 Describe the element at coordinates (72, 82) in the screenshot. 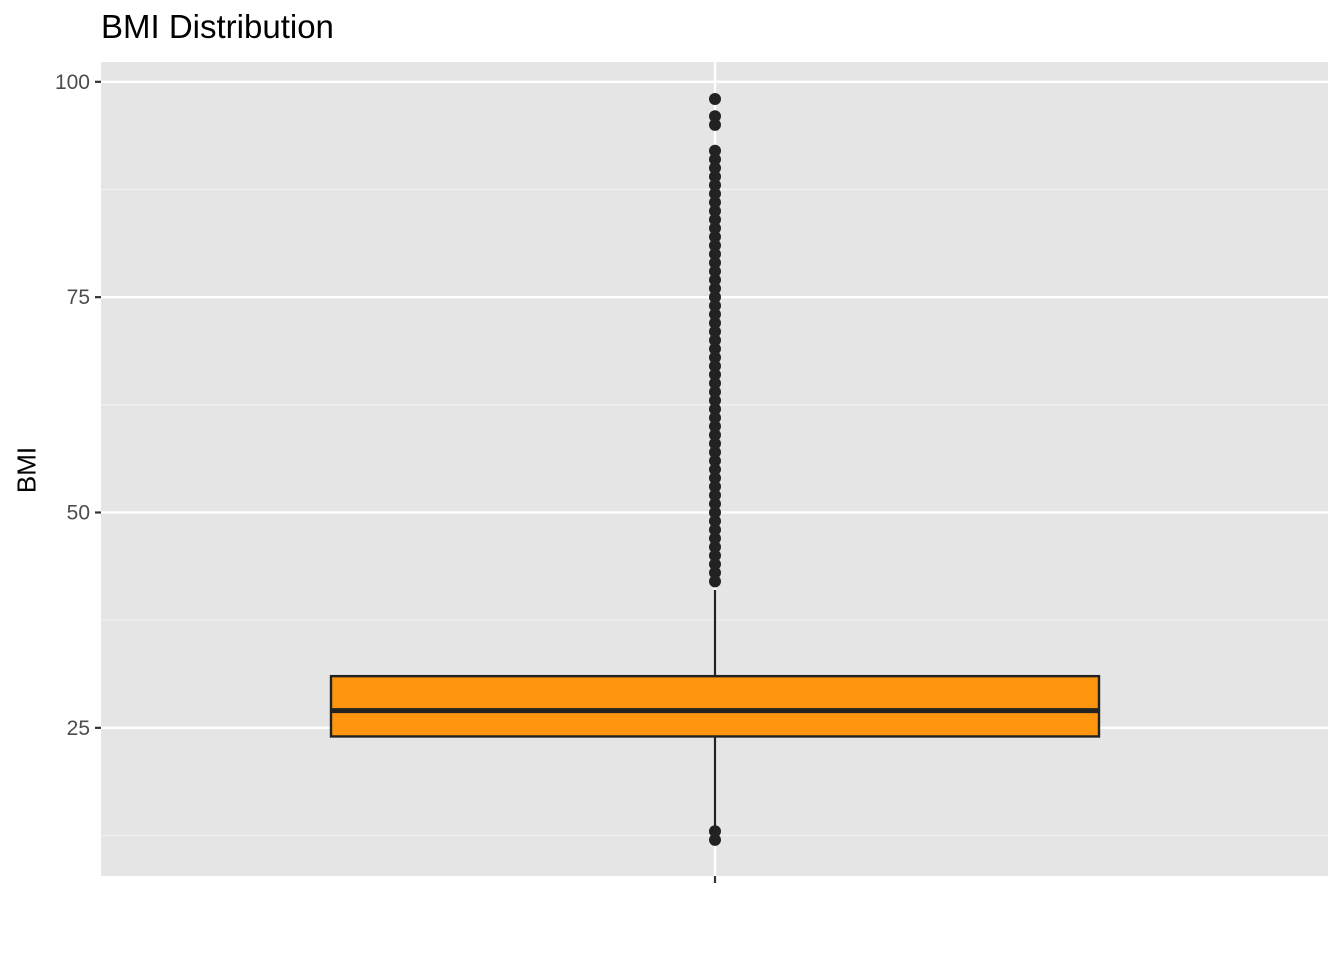

I see `y-tick-label: 100` at that location.